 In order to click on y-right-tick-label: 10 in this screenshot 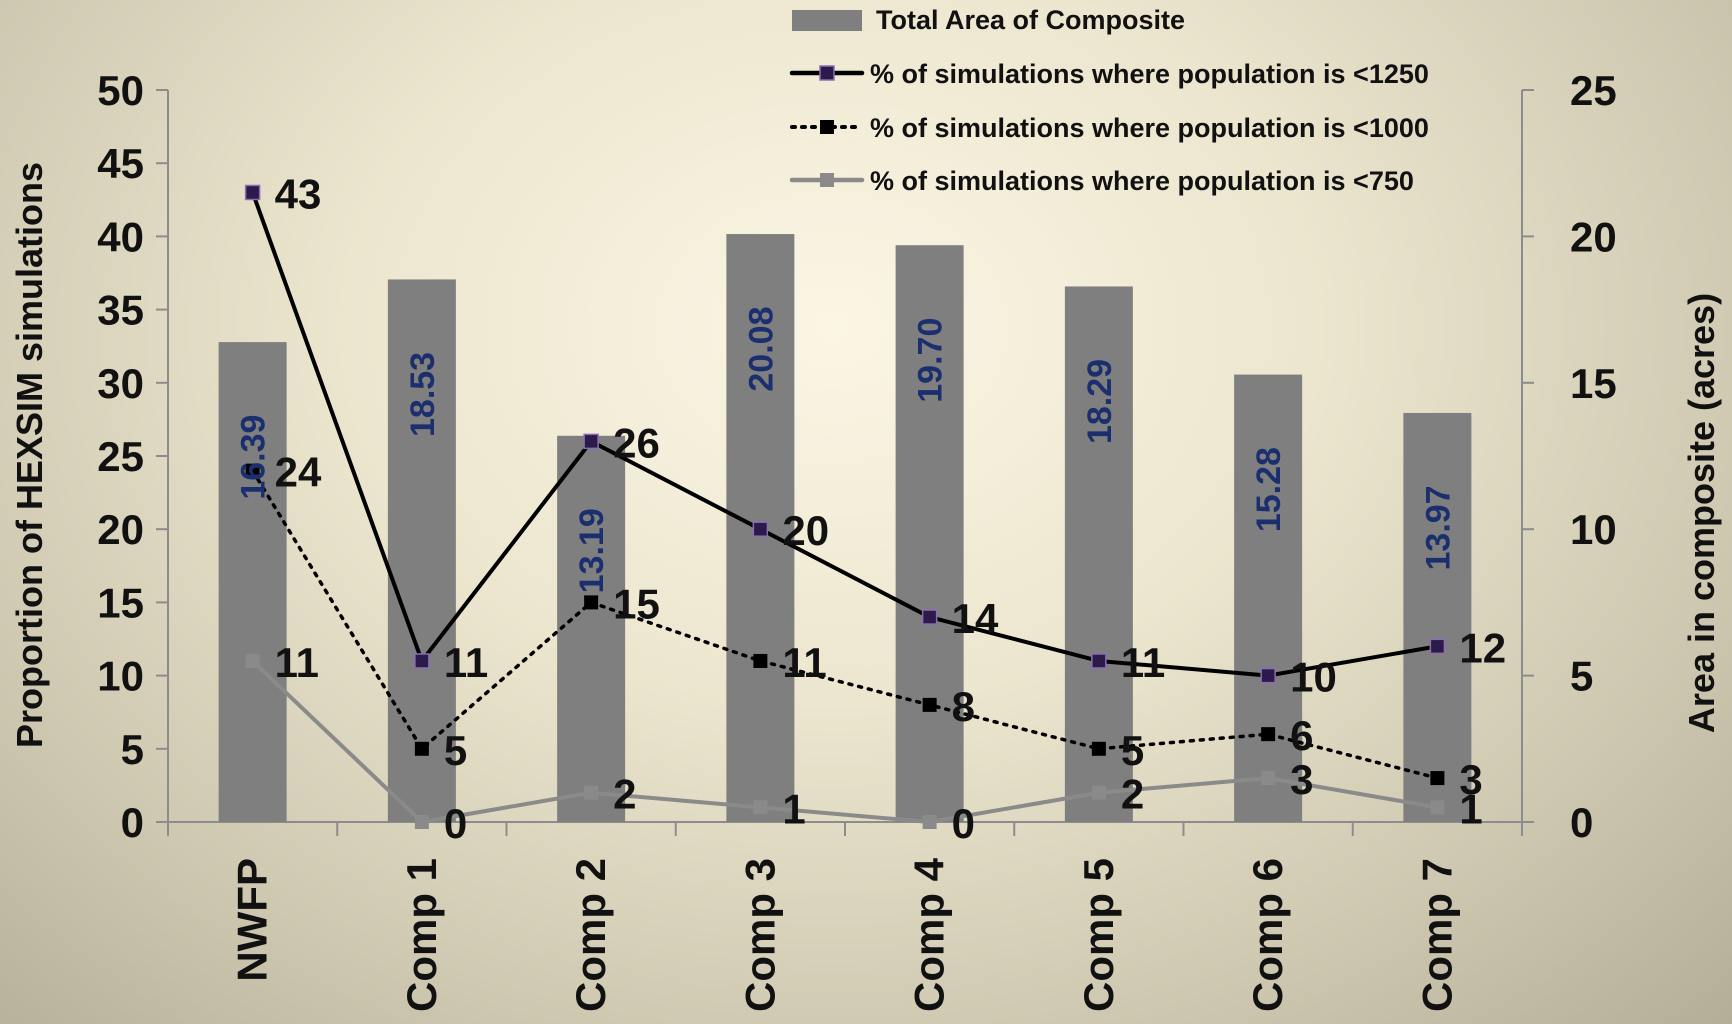, I will do `click(1593, 529)`.